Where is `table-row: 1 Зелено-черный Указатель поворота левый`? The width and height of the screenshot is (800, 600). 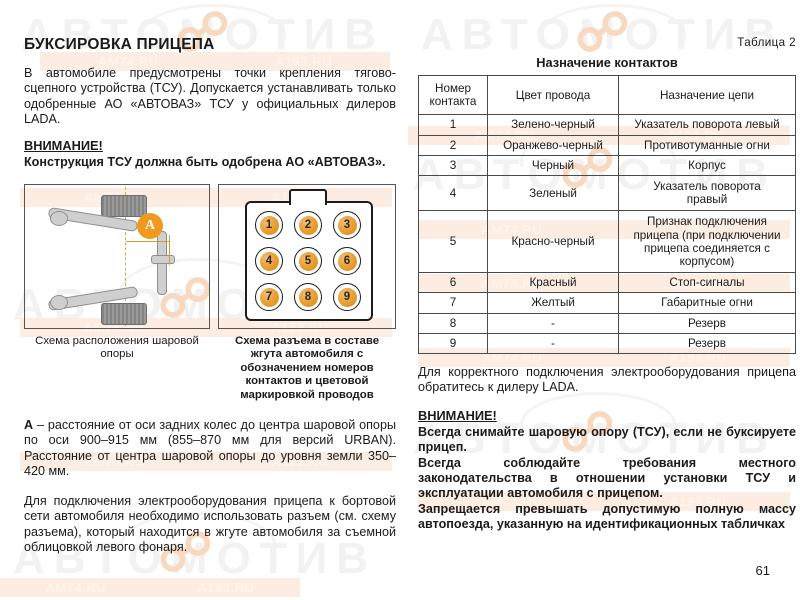 table-row: 1 Зелено-черный Указатель поворота левый is located at coordinates (607, 125).